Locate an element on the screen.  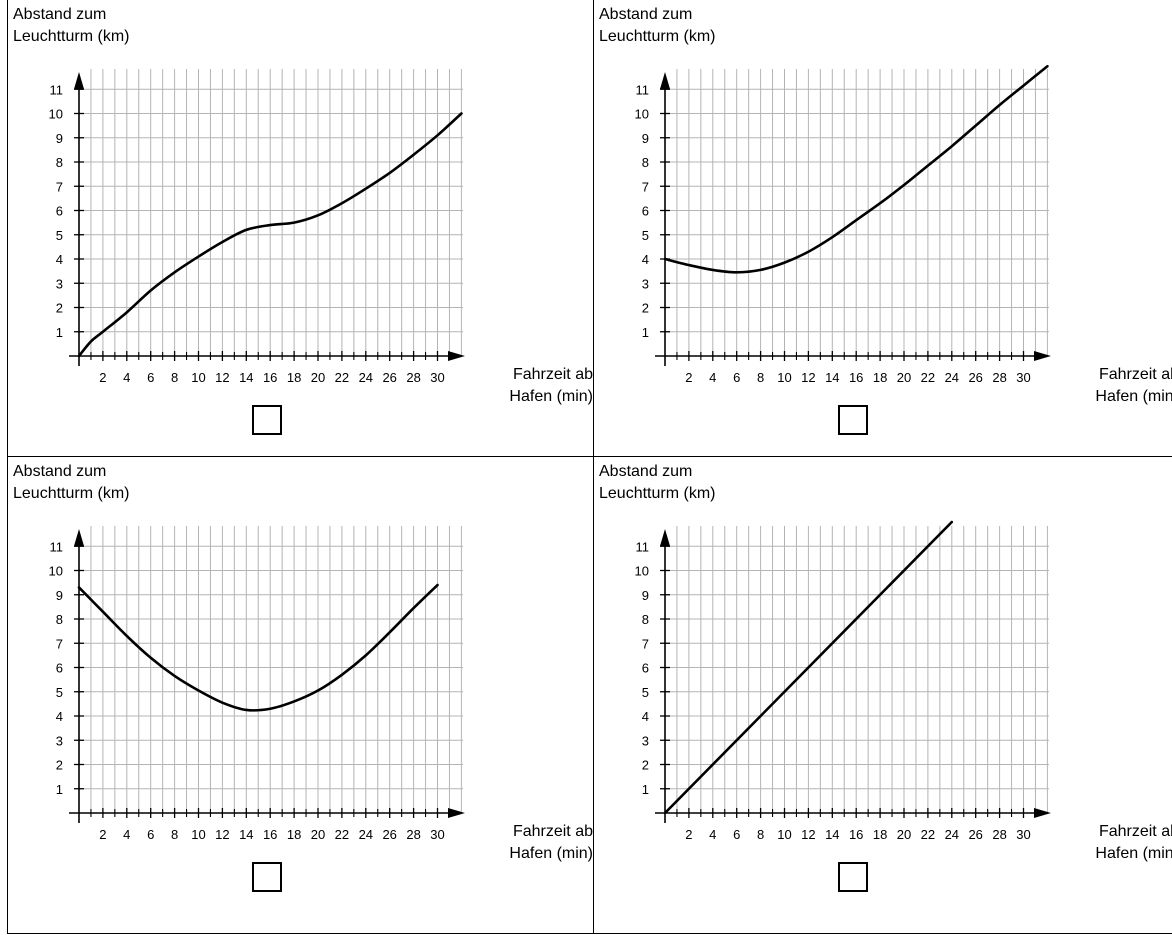
y-tick-label: 4 is located at coordinates (59, 259).